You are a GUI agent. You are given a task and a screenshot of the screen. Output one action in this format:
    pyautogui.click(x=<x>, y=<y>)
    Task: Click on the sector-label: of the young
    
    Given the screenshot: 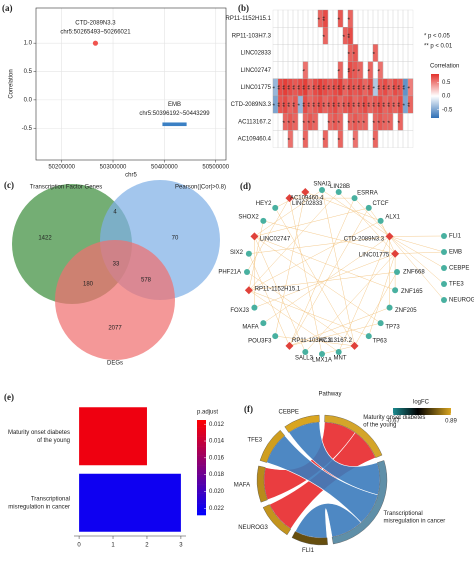 What is the action you would take?
    pyautogui.click(x=379, y=425)
    